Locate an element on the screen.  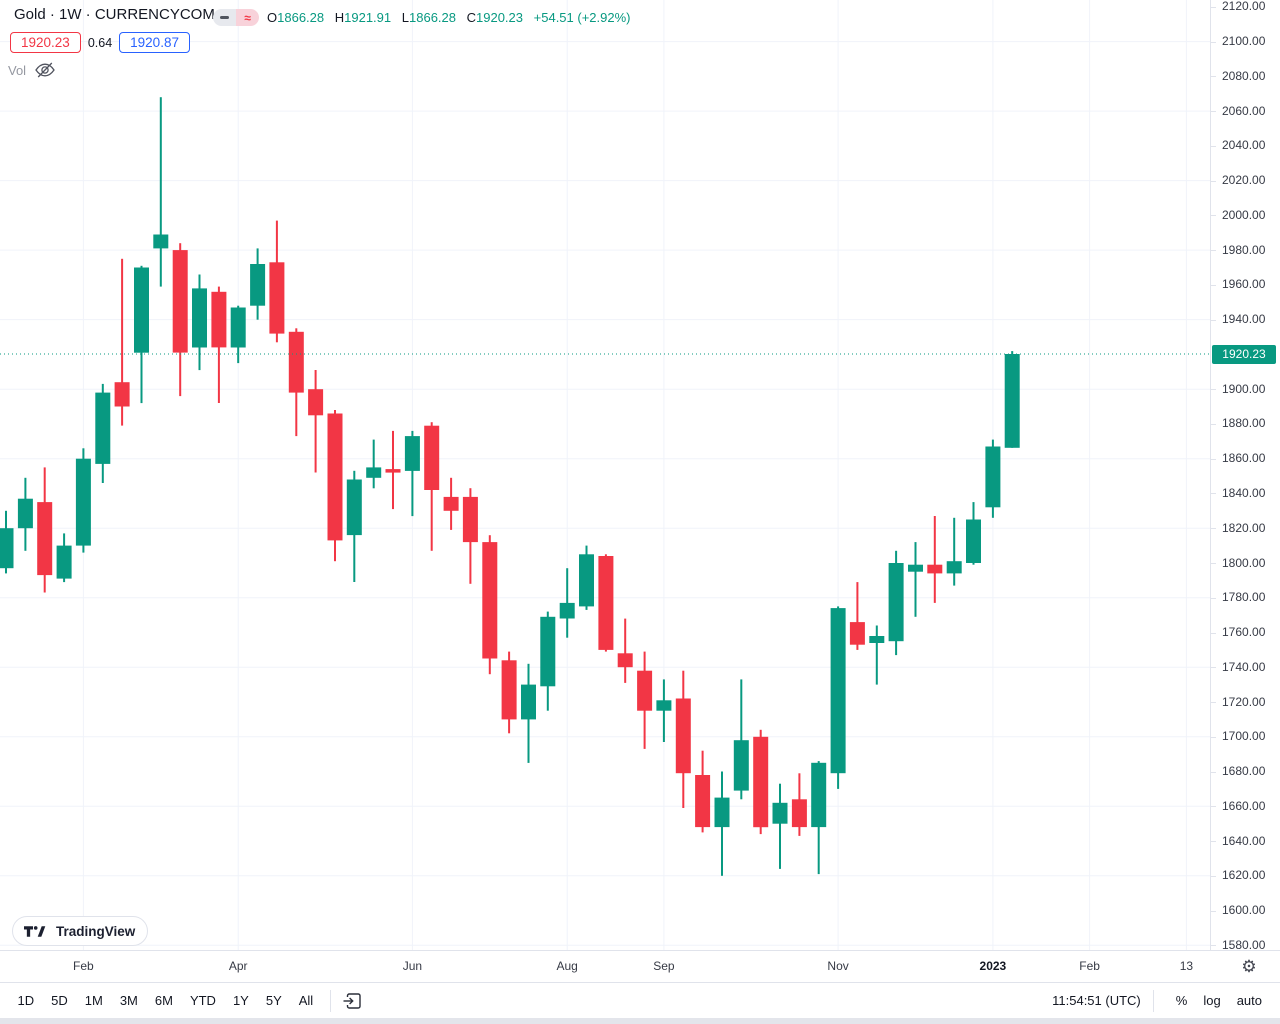
sell-price-button: 1920.23 is located at coordinates (45, 42).